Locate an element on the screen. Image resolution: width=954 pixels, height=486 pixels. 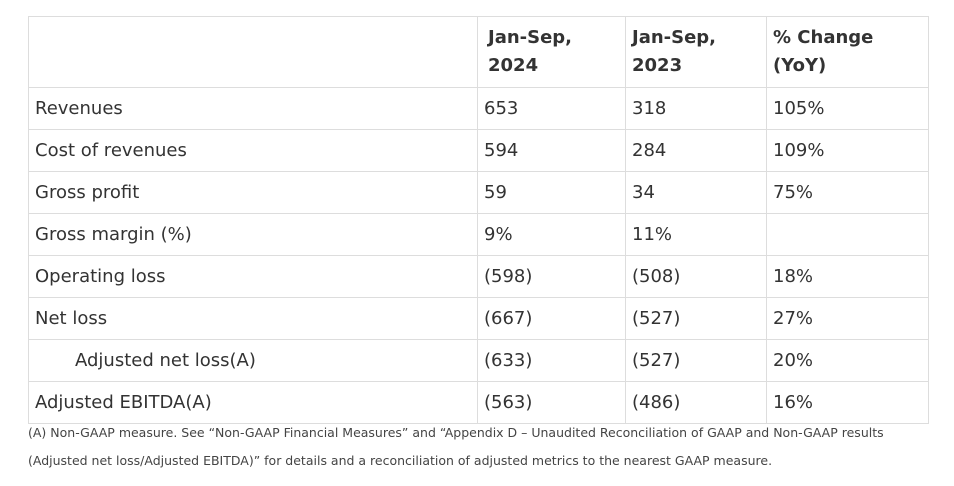
table-row: Adjusted net loss(A) (633) (527) 20% is located at coordinates (478, 360).